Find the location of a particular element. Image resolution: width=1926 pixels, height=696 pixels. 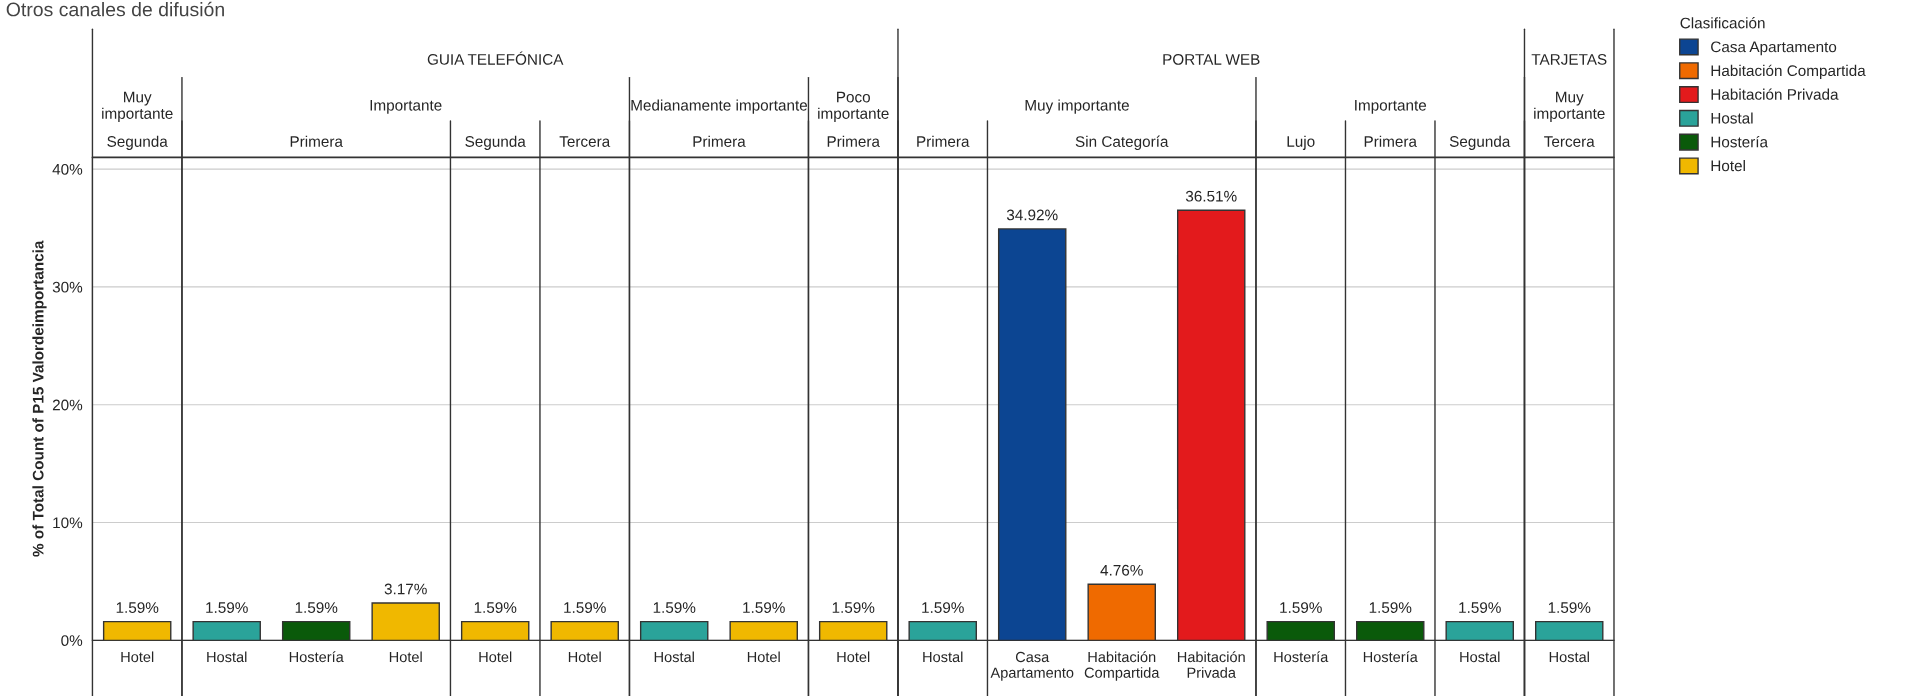

legend-label: Hostería is located at coordinates (1740, 142).